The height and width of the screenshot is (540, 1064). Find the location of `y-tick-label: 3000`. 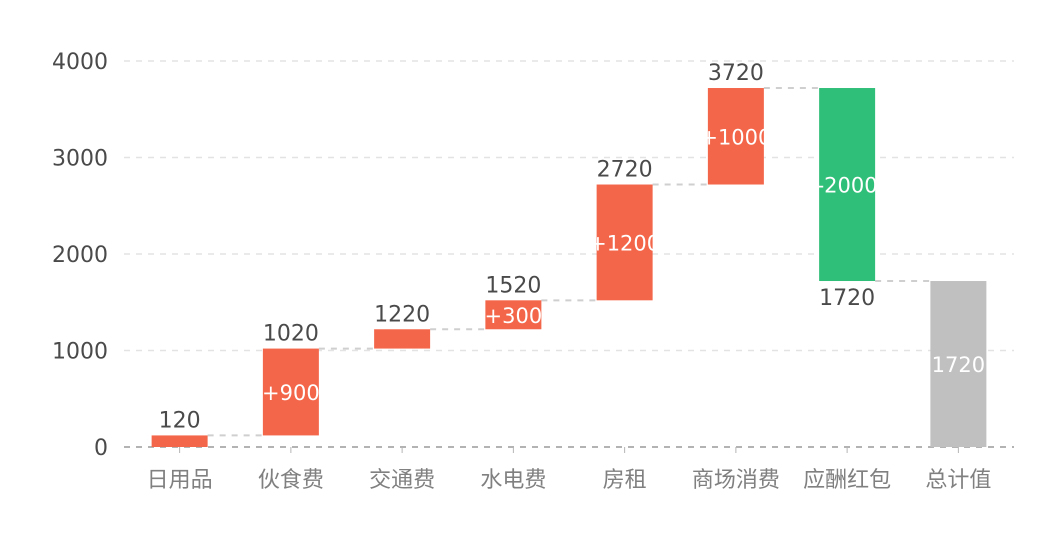

y-tick-label: 3000 is located at coordinates (80, 159).